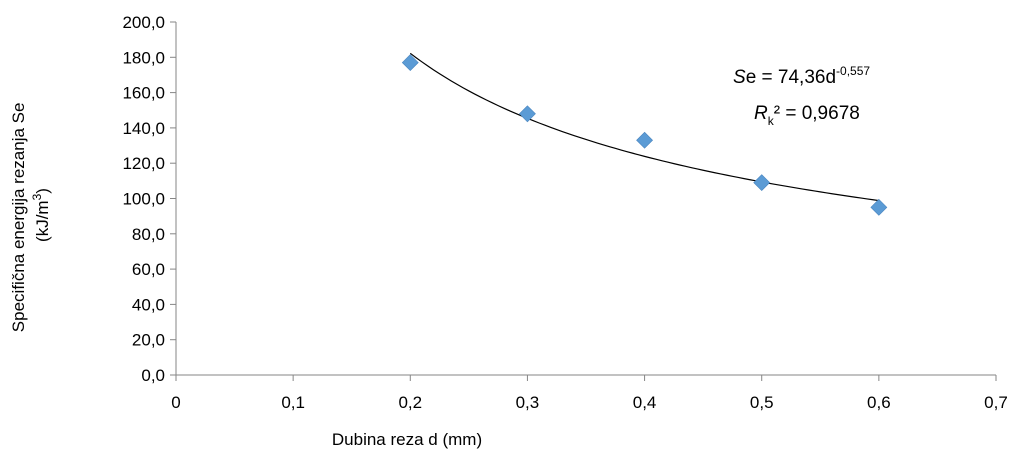 Image resolution: width=1016 pixels, height=450 pixels. Describe the element at coordinates (143, 128) in the screenshot. I see `y-tick-label: 140,0` at that location.